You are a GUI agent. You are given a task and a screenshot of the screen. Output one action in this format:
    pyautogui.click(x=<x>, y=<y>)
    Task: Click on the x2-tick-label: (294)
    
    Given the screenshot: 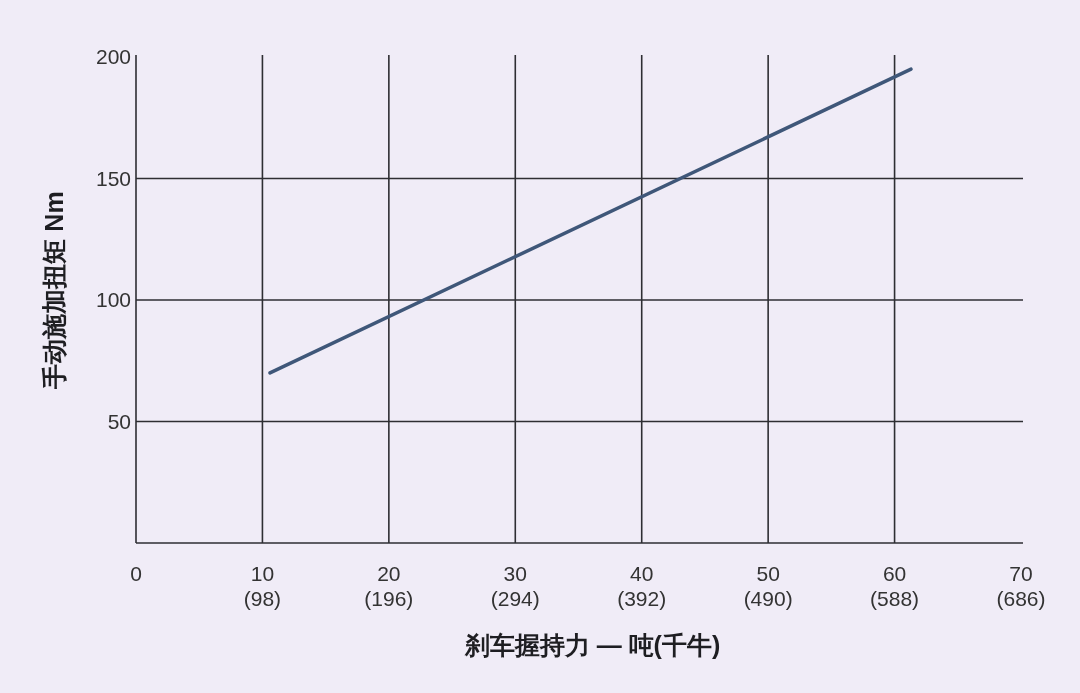 What is the action you would take?
    pyautogui.click(x=515, y=598)
    